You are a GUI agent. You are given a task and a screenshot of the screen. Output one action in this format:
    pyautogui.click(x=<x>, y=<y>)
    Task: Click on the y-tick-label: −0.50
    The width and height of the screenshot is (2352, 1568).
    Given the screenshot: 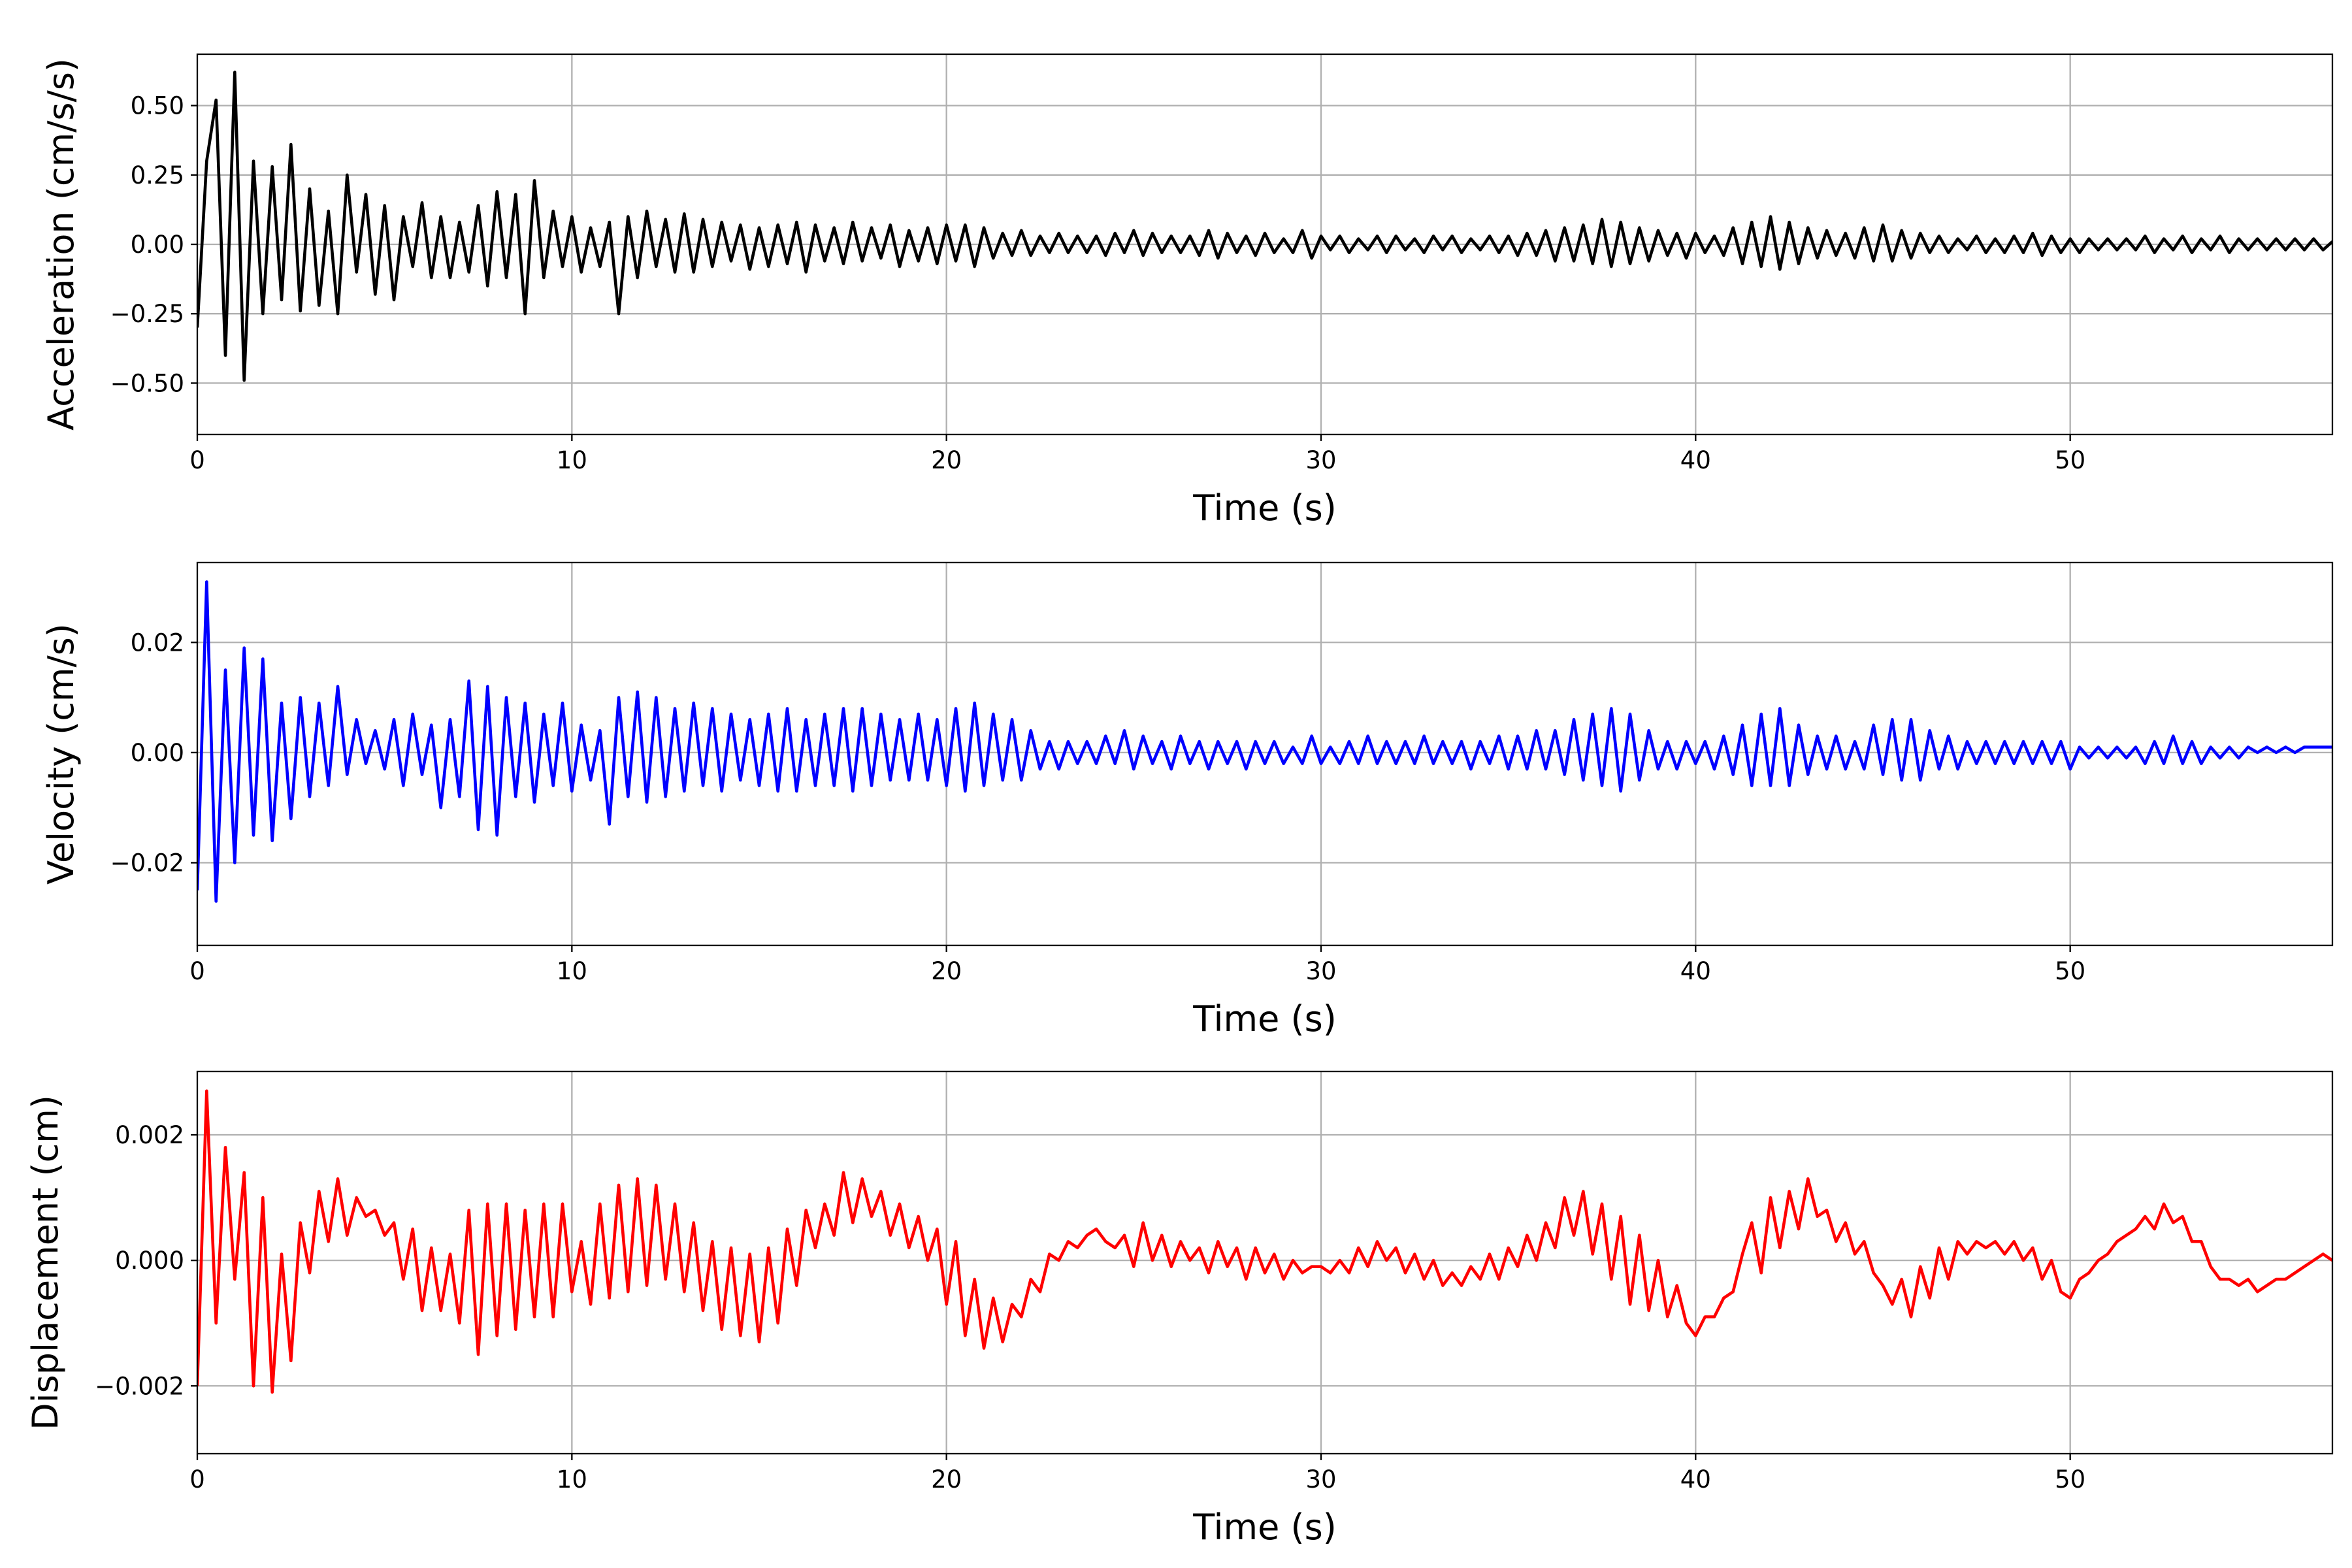 What is the action you would take?
    pyautogui.click(x=147, y=383)
    